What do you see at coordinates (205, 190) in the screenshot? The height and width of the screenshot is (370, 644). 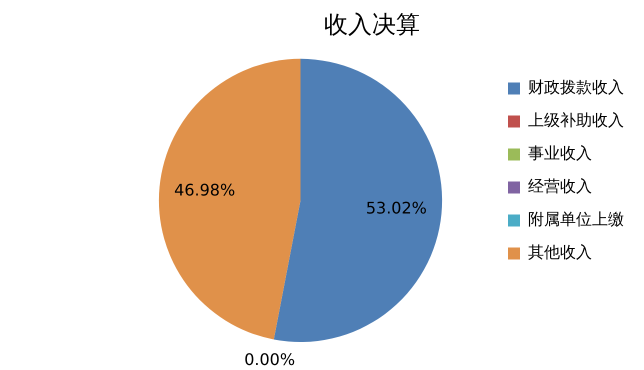 I see `data-label: 46.98%` at bounding box center [205, 190].